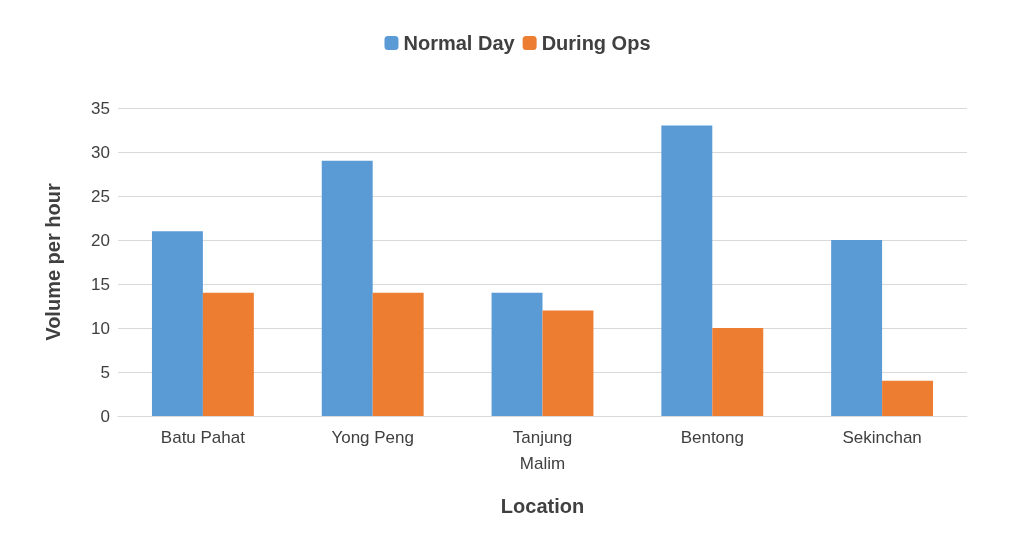 Image resolution: width=1035 pixels, height=534 pixels. Describe the element at coordinates (100, 152) in the screenshot. I see `y-tick-label: 30` at that location.